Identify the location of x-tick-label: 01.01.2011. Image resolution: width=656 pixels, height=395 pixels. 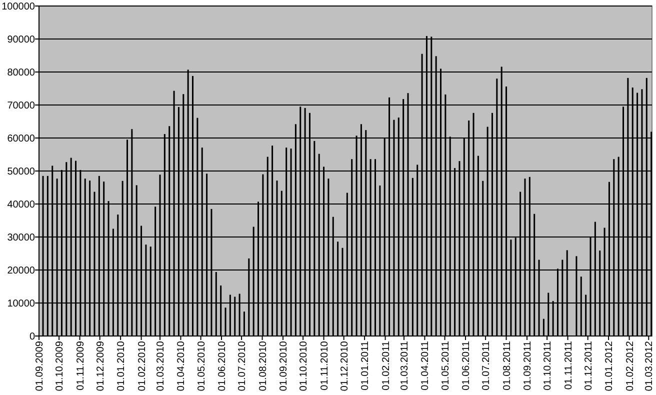
(366, 365).